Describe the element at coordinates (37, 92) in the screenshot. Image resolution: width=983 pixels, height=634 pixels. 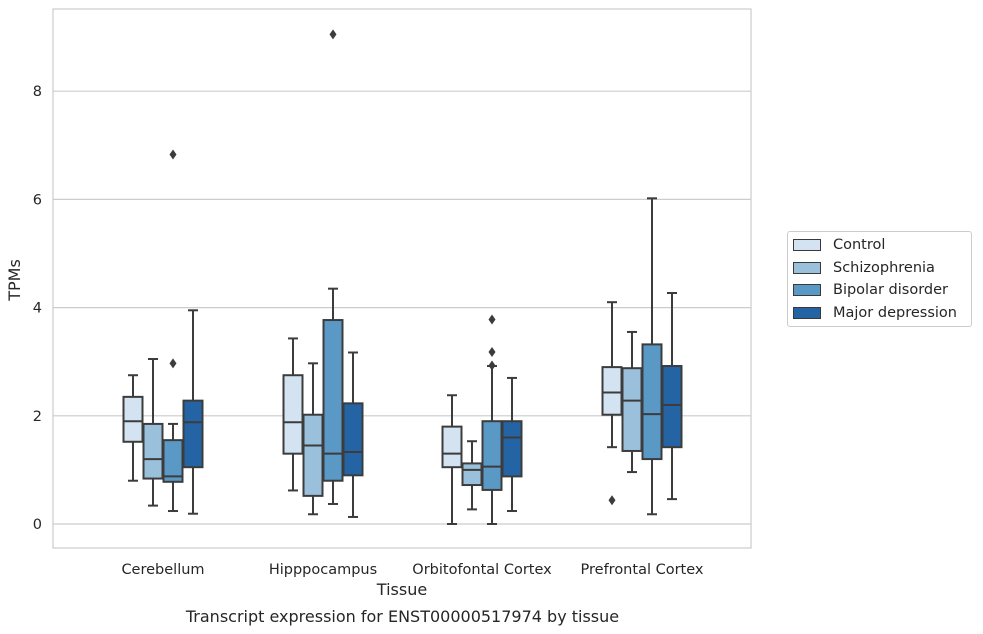
I see `y-tick-label: 8` at that location.